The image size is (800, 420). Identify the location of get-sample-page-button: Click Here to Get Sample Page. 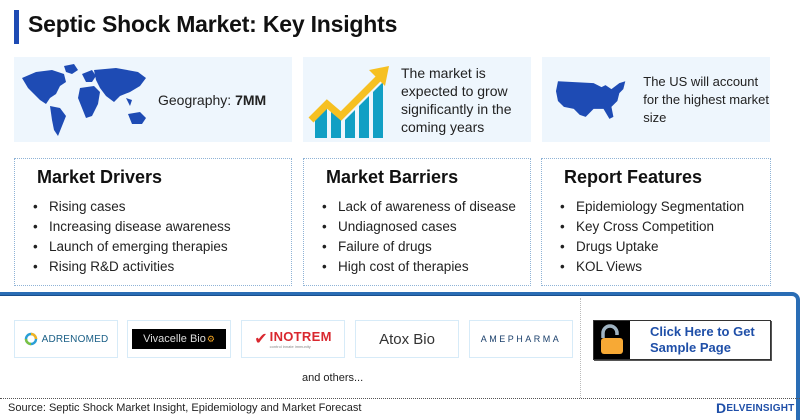
(682, 340).